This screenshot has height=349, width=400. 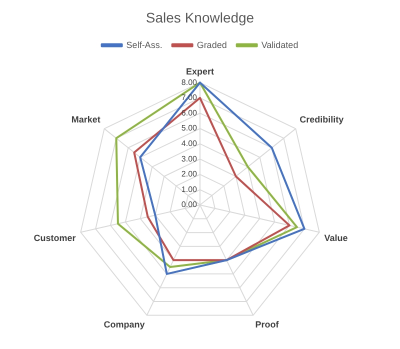 What do you see at coordinates (189, 82) in the screenshot?
I see `y-tick-label: 8.00` at bounding box center [189, 82].